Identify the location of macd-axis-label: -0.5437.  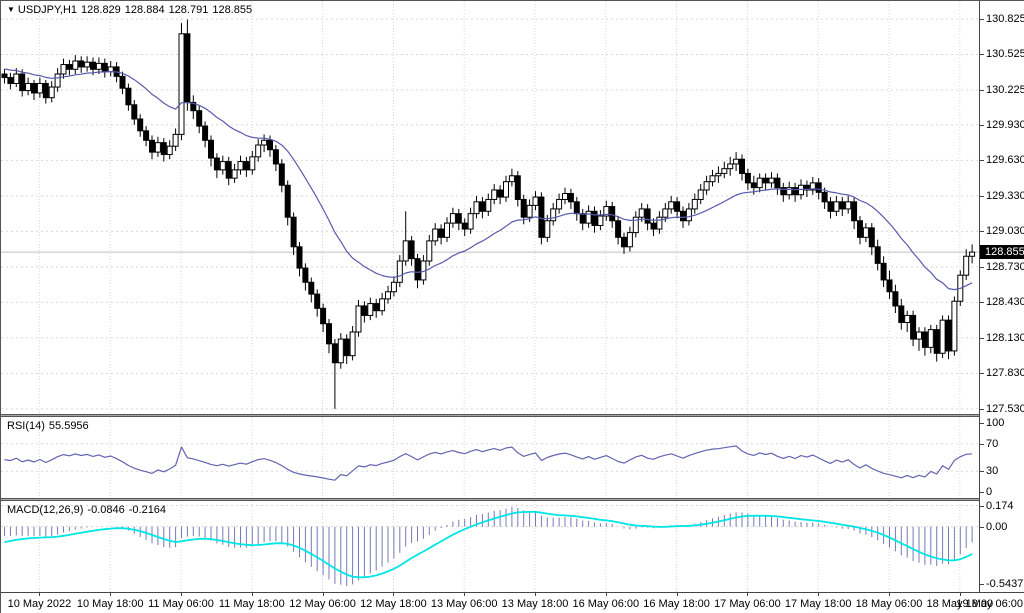
(1005, 584).